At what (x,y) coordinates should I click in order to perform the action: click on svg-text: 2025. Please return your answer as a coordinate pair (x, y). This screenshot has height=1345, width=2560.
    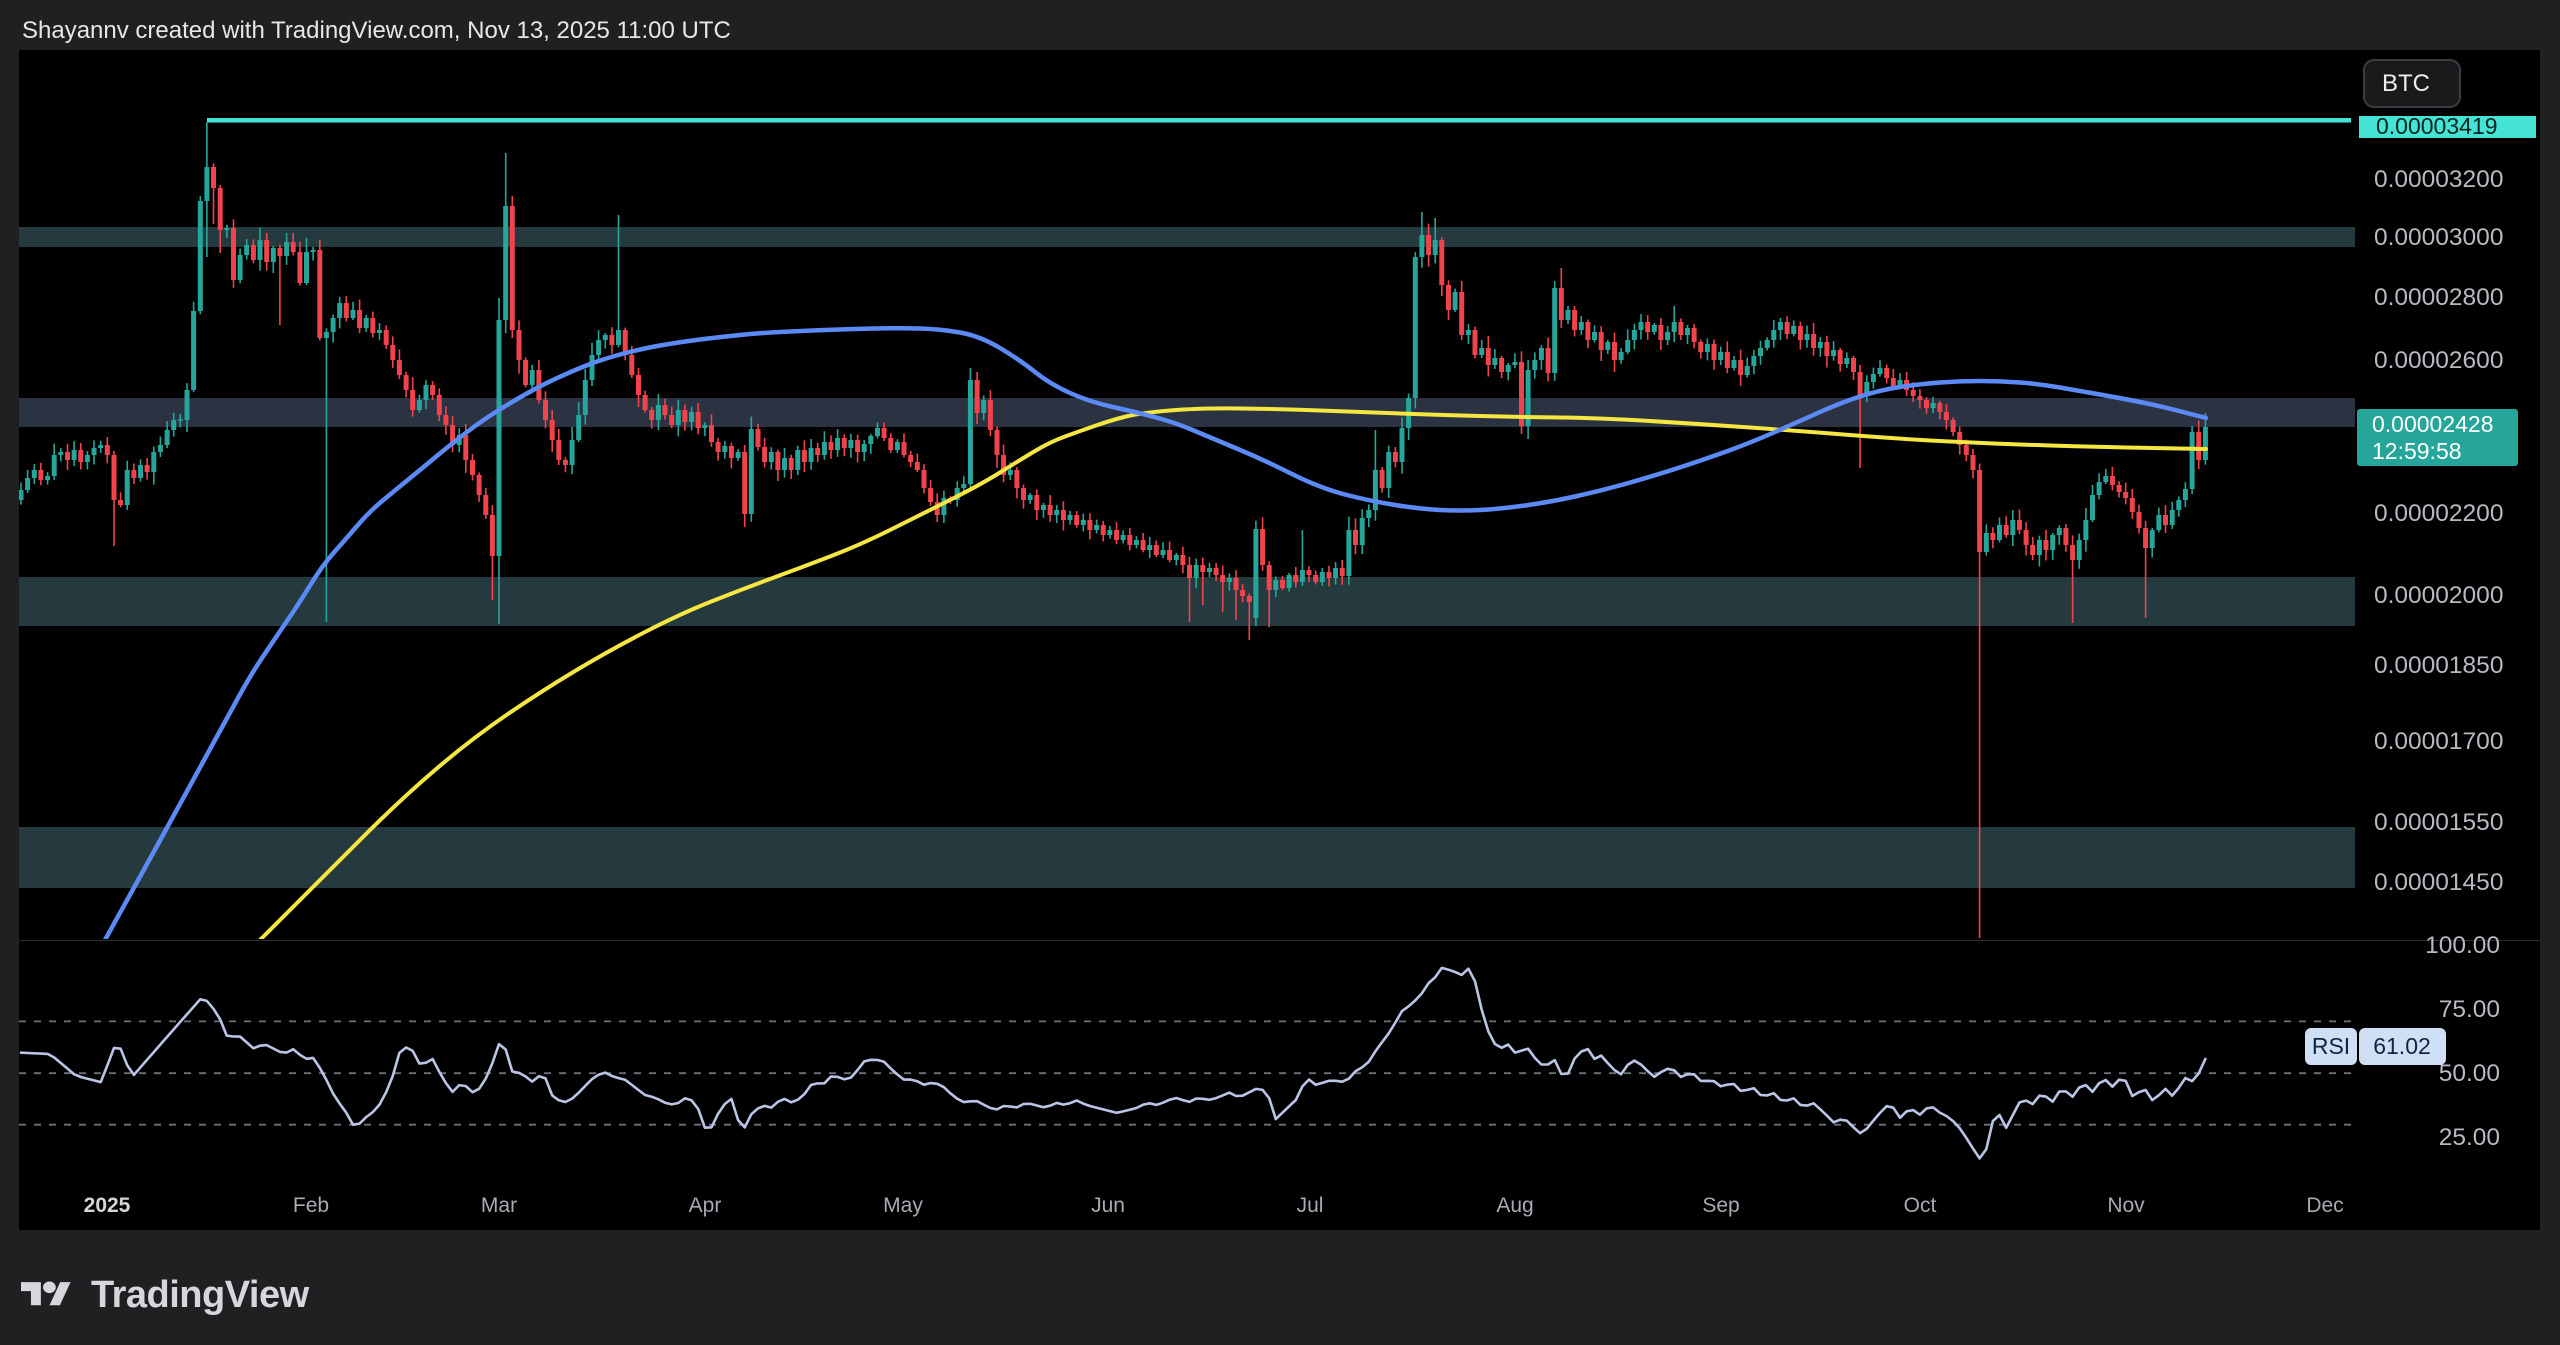
    Looking at the image, I should click on (107, 1205).